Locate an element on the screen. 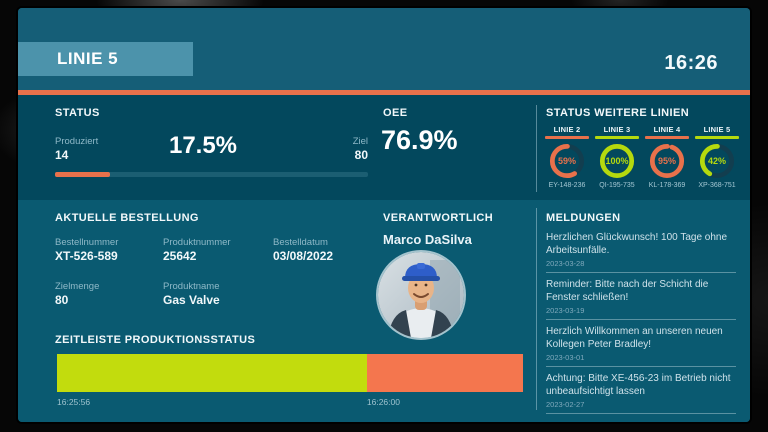  other-lines-gauges: LINIE 2 59% EY-148-236 LINIE 3 is located at coordinates (643, 157).